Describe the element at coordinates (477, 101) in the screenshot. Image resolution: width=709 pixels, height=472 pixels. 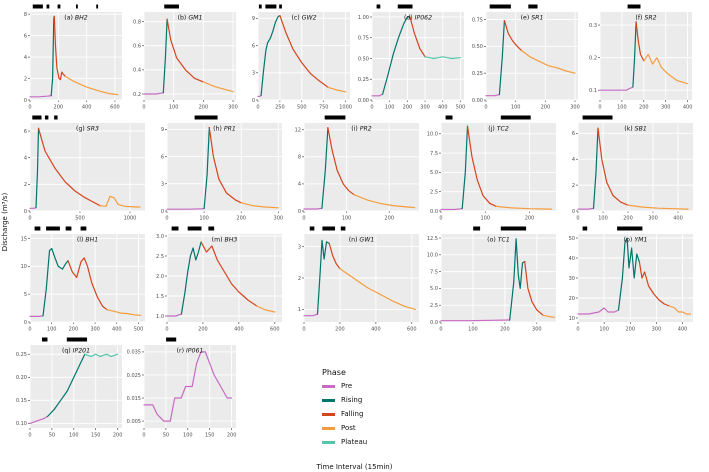
I see `y-tick-label: 0.00` at that location.